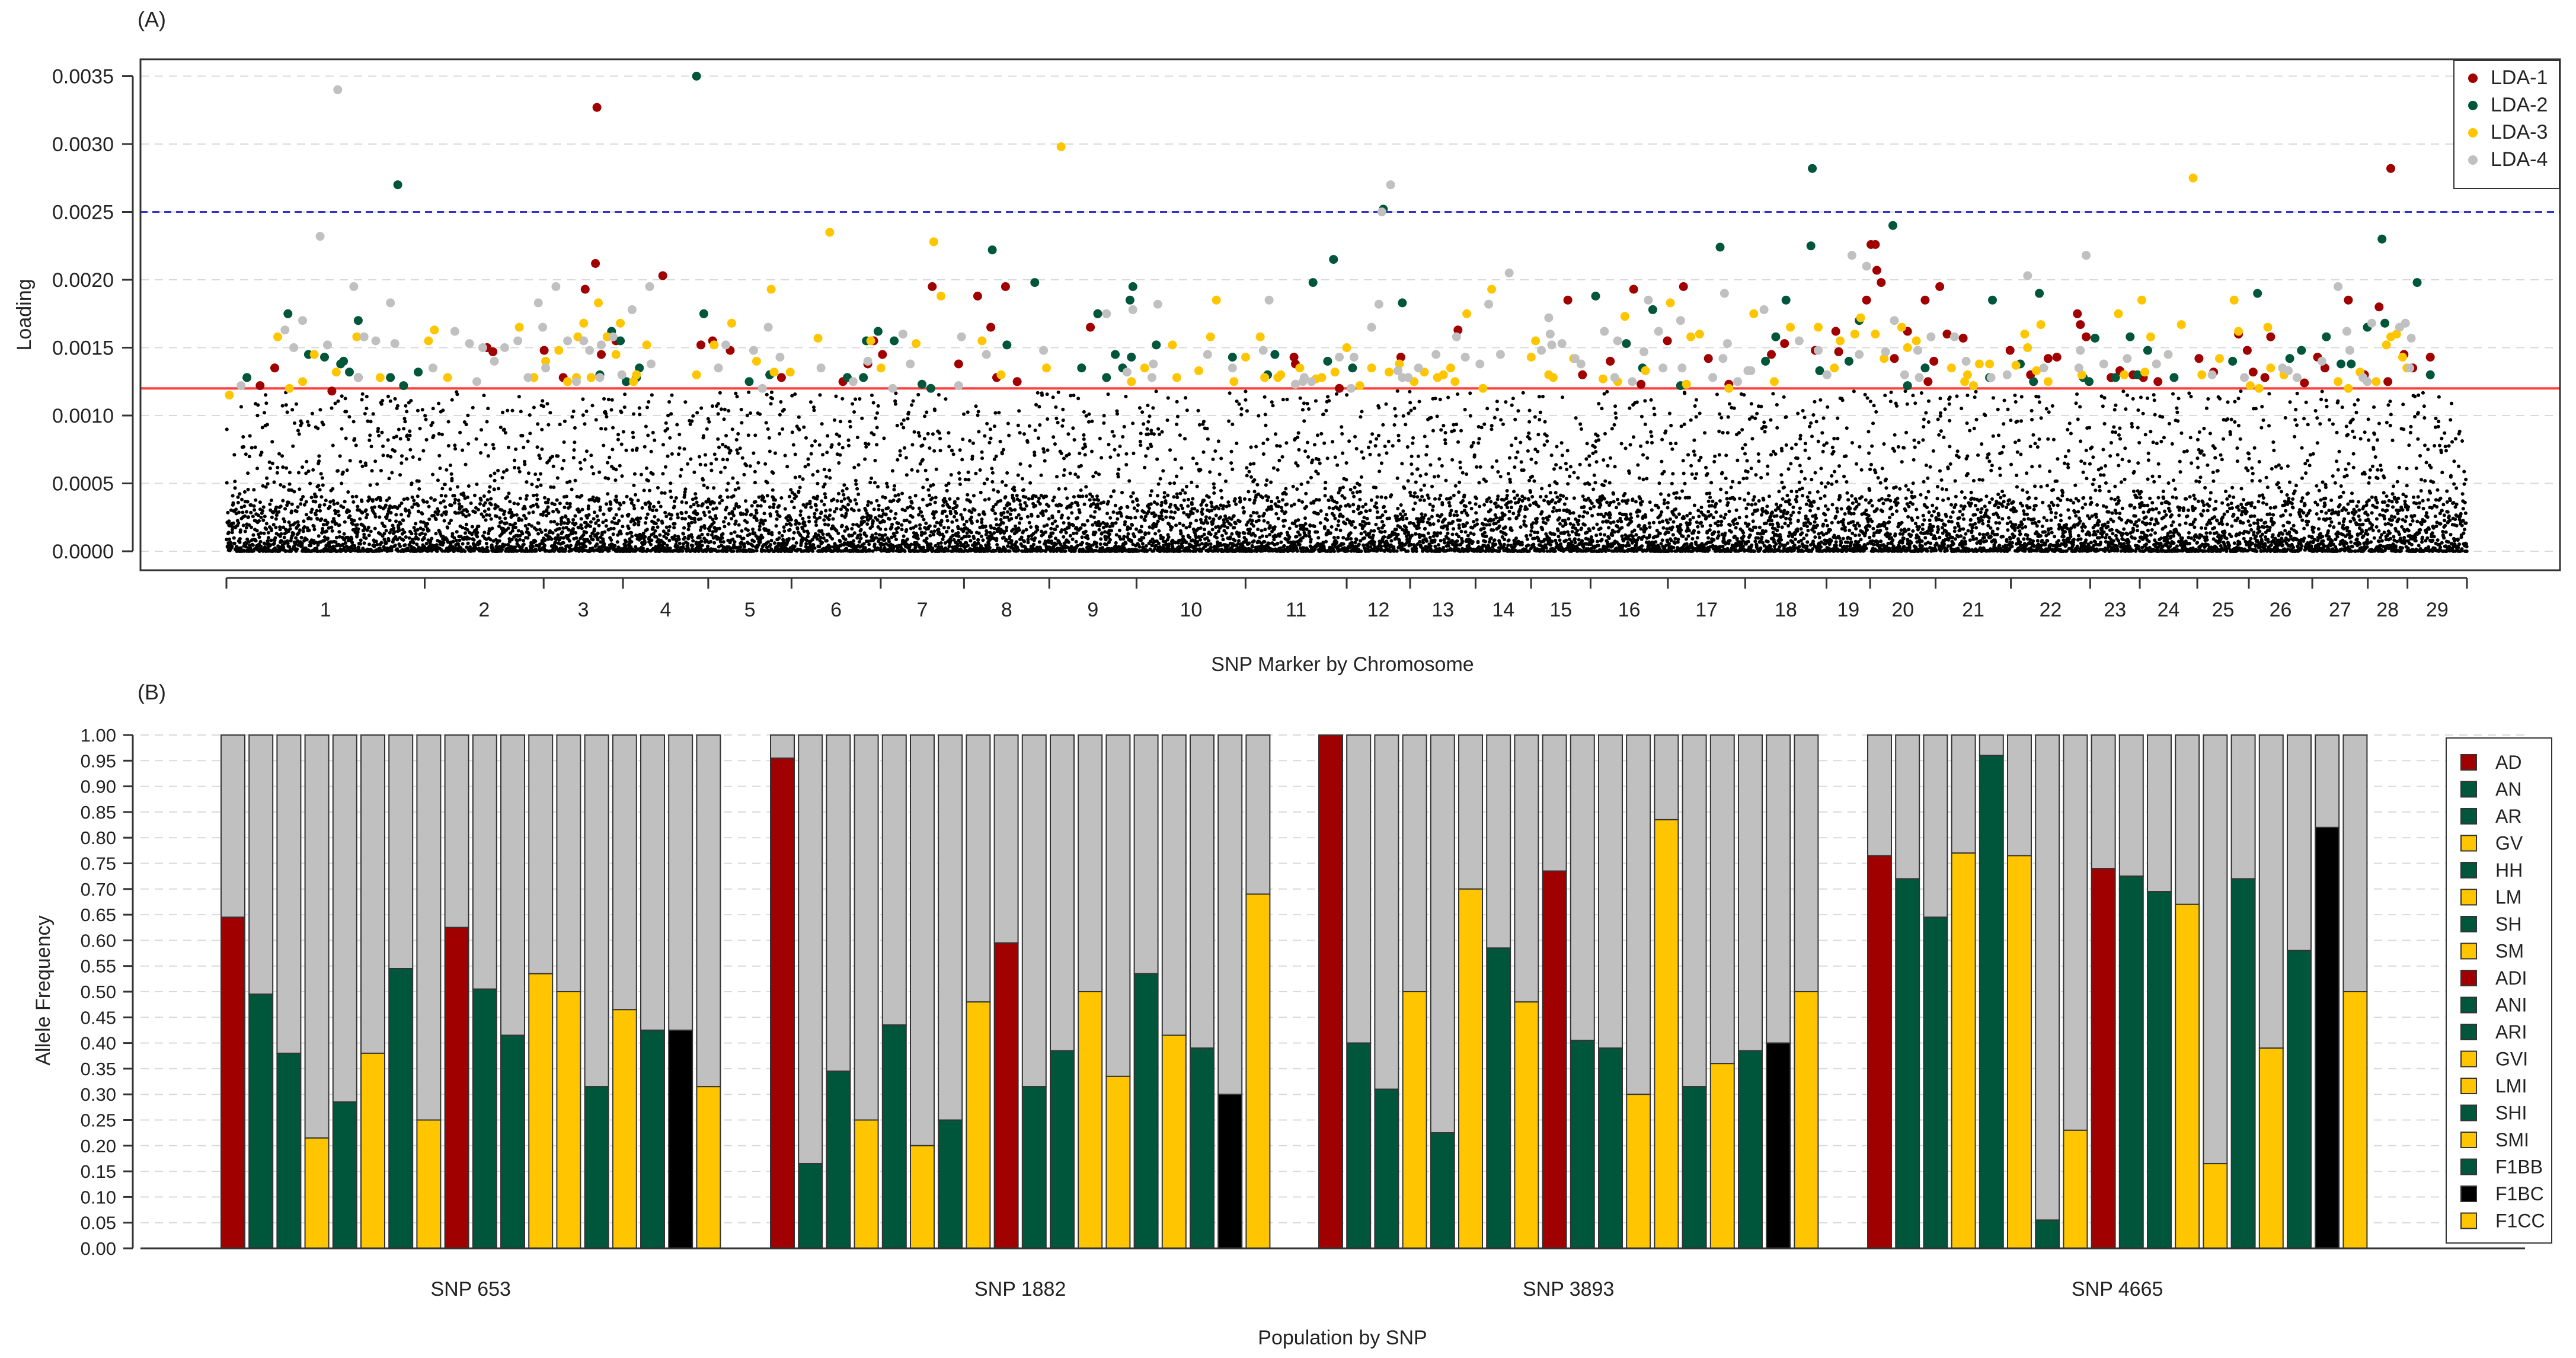 The height and width of the screenshot is (1358, 2576). I want to click on legend-label-gvi: GVI, so click(2511, 1059).